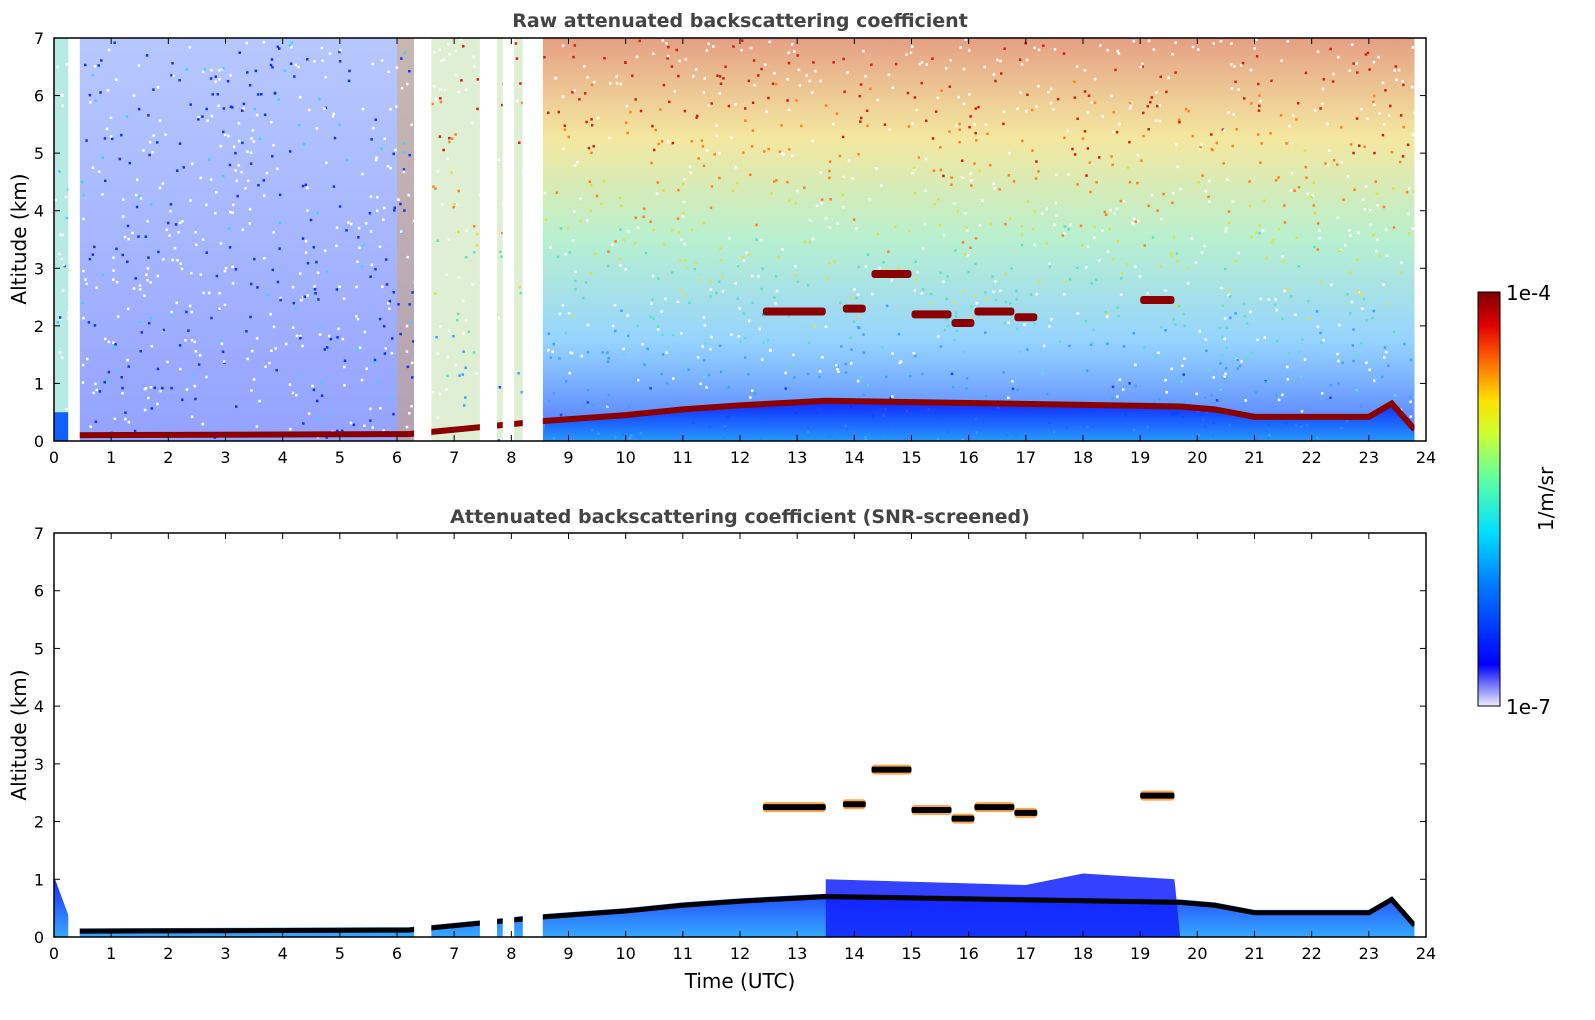 The height and width of the screenshot is (1020, 1595). I want to click on raw-y-axis-label: Altitude (km), so click(19, 238).